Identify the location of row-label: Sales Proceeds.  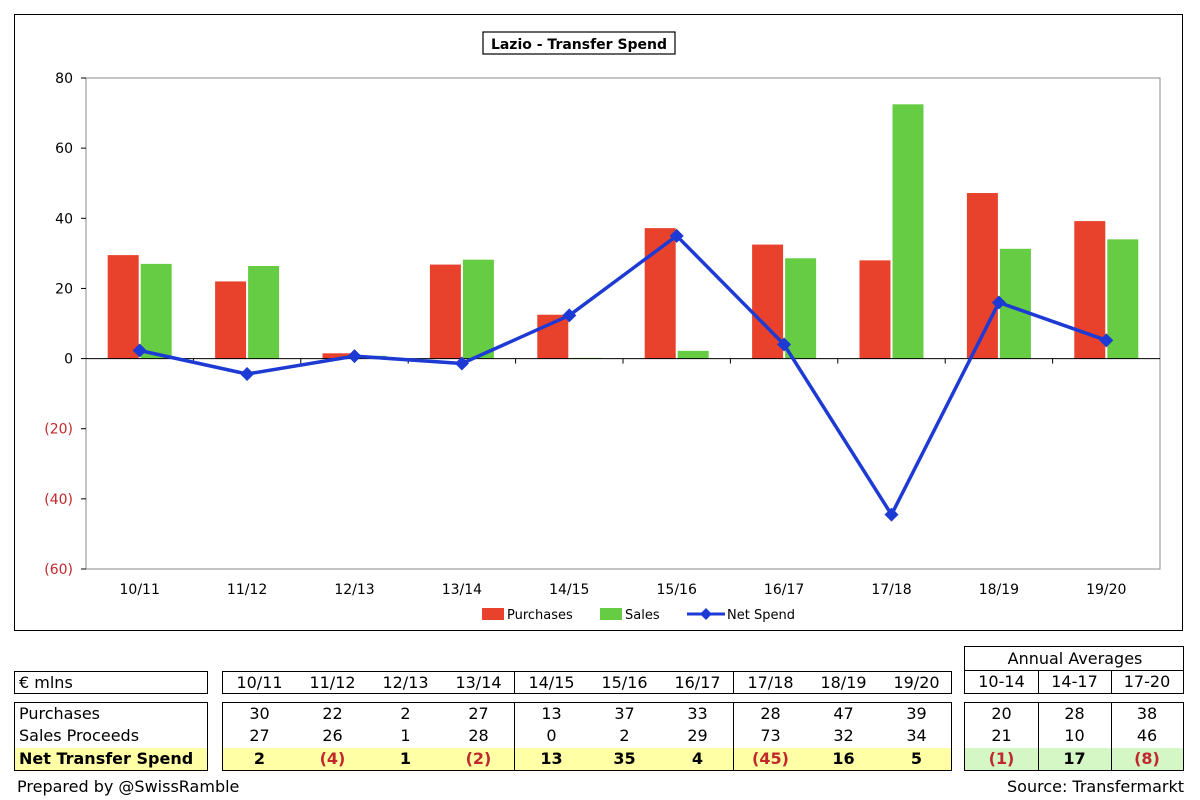
(79, 735).